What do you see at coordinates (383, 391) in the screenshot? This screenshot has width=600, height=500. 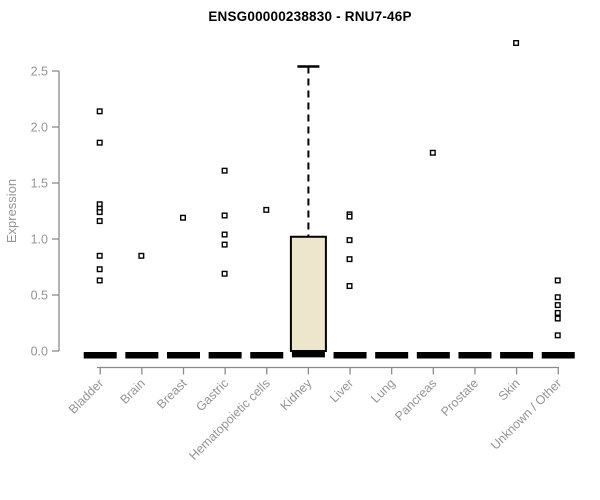 I see `x-tick-label: Lung` at bounding box center [383, 391].